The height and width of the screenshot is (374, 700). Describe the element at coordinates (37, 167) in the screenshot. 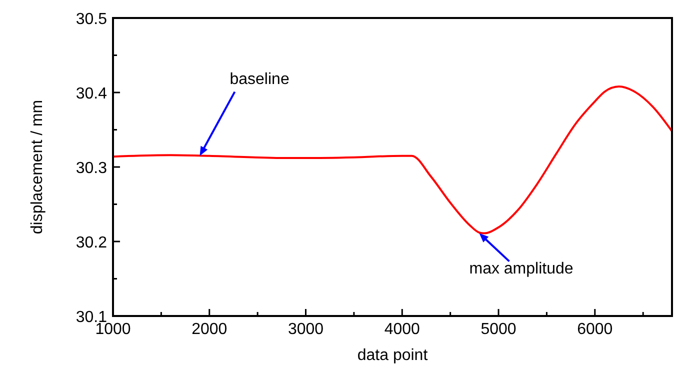

I see `y-axis-title: displacement / mm` at that location.